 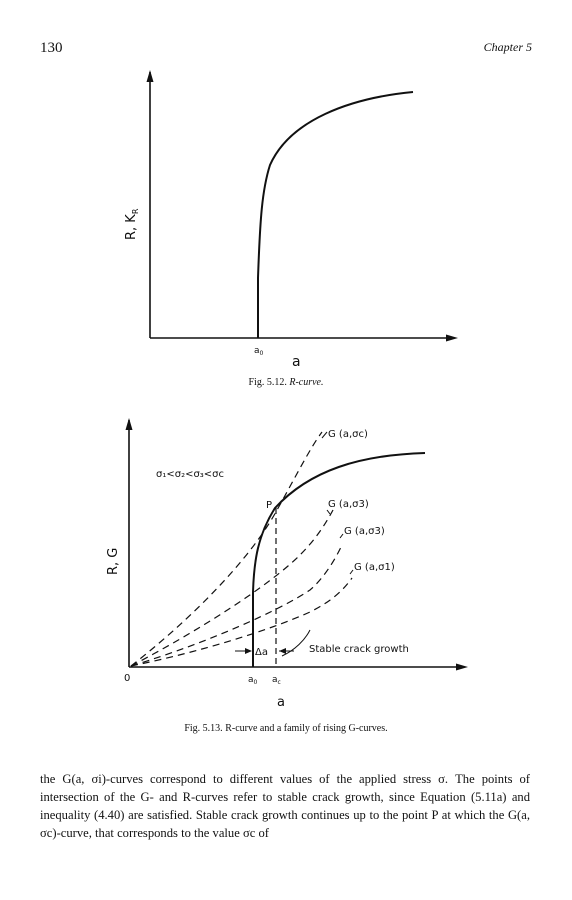 I want to click on fig513-y-axis-label: R, G, so click(x=113, y=561).